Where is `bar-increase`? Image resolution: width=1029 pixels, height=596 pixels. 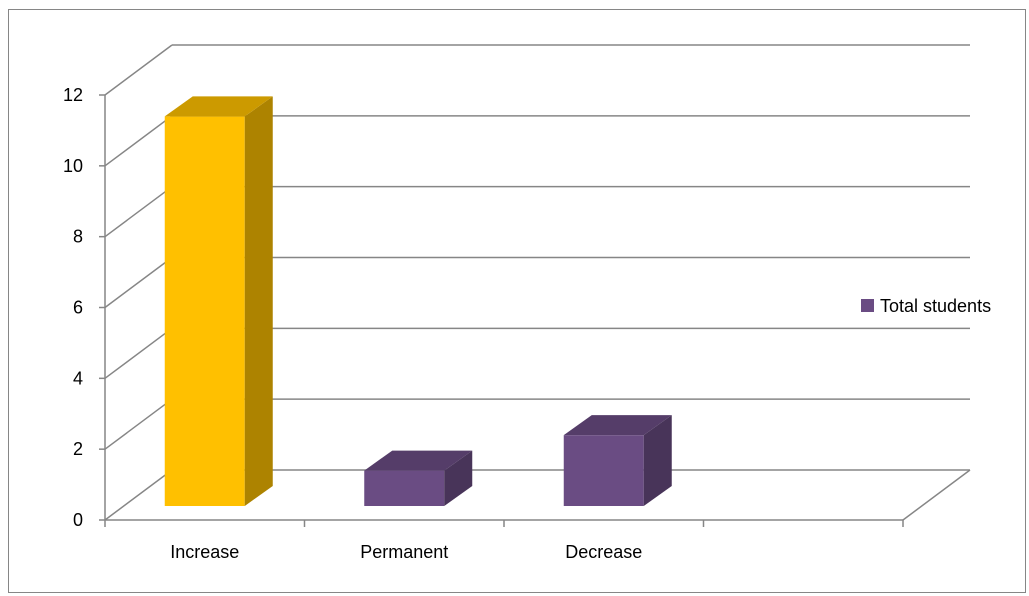
bar-increase is located at coordinates (218, 301).